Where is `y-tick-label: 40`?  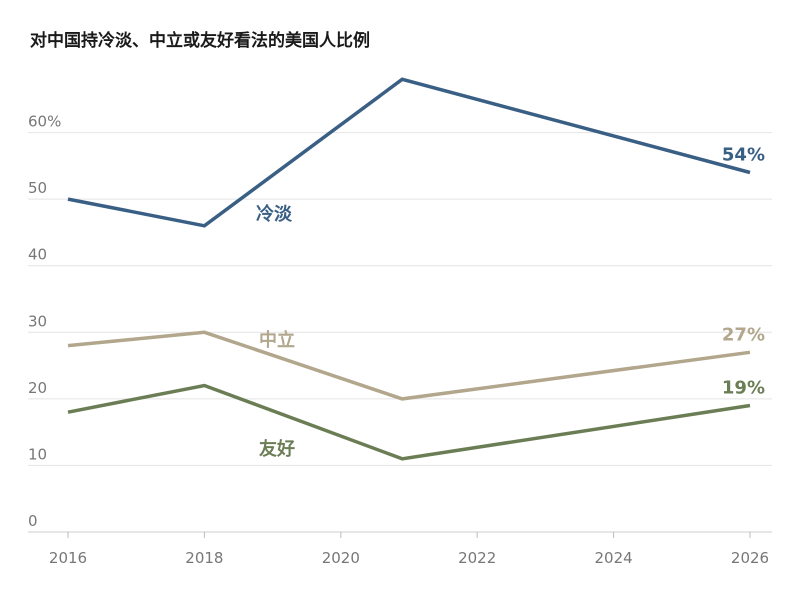
y-tick-label: 40 is located at coordinates (37, 255).